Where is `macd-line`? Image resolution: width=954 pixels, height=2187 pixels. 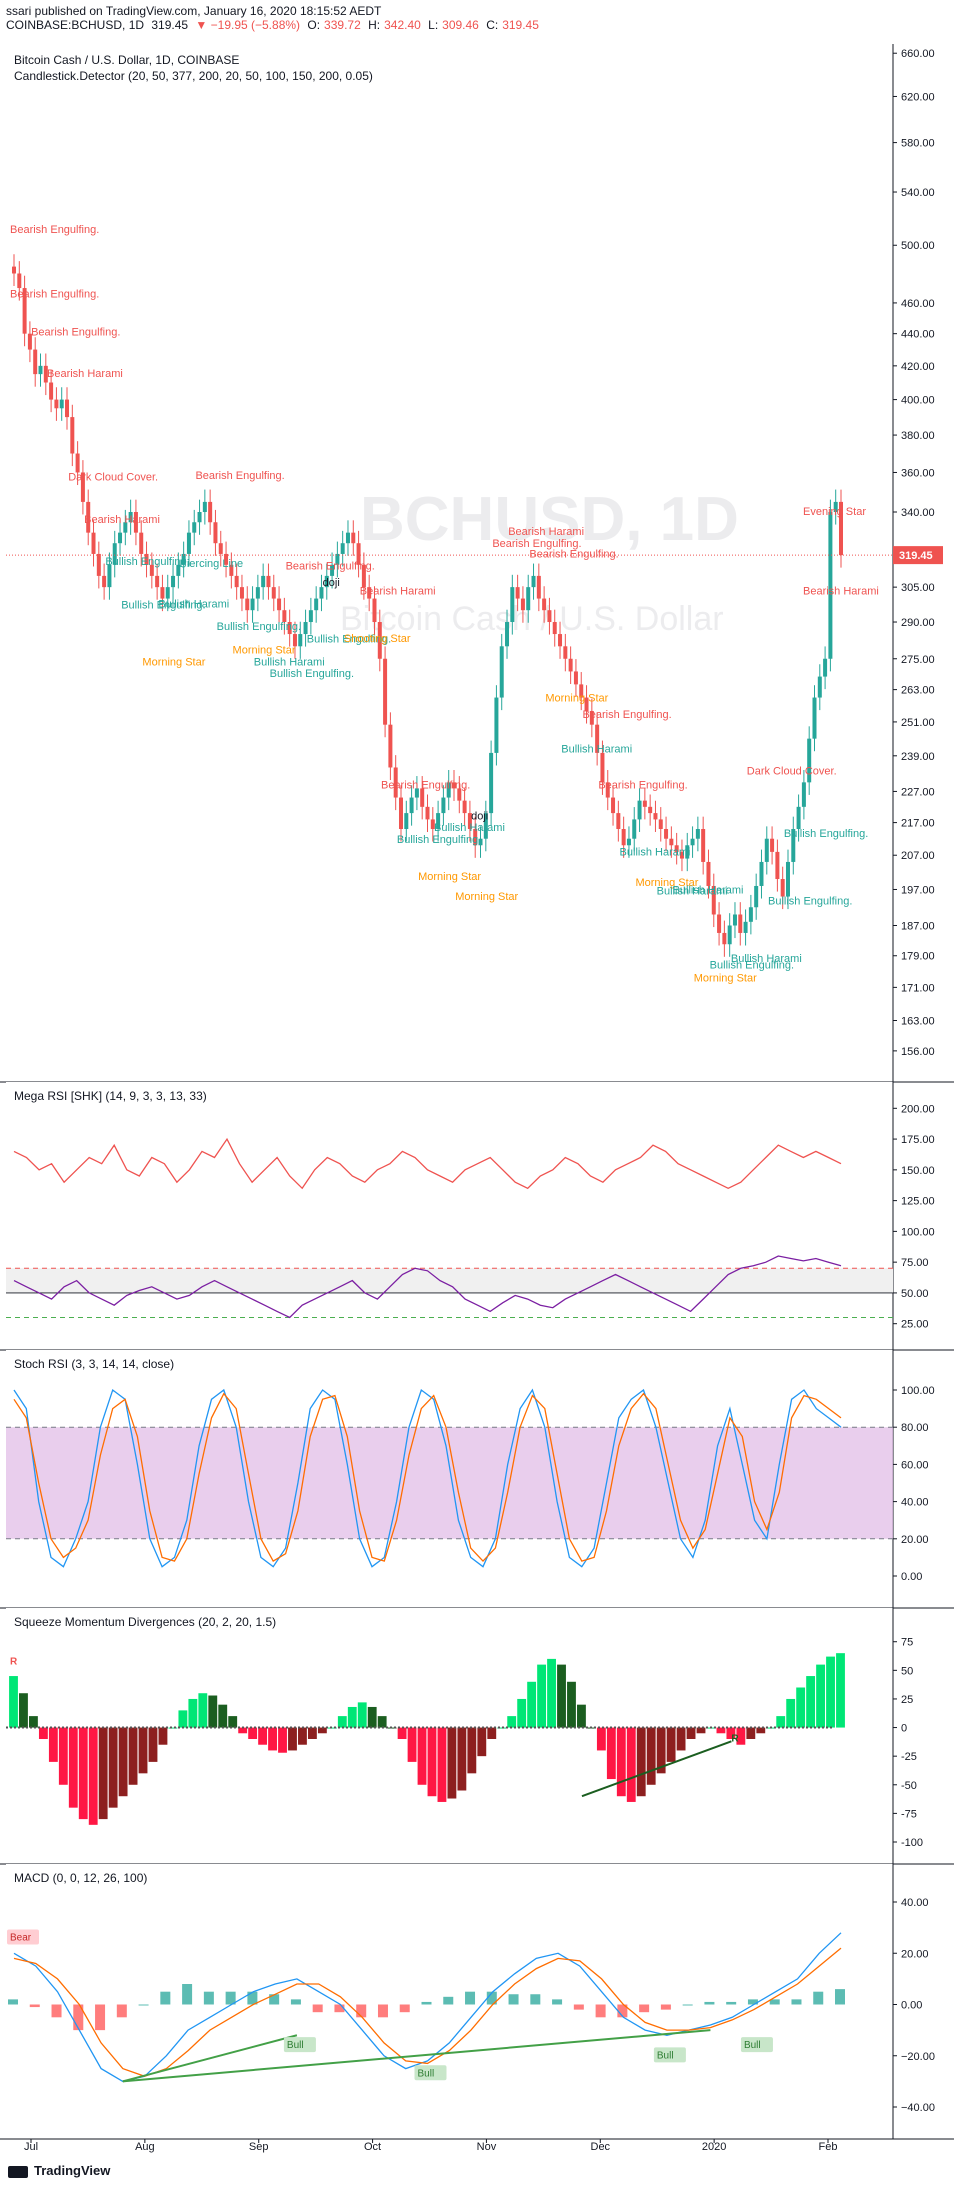
macd-line is located at coordinates (427, 2007).